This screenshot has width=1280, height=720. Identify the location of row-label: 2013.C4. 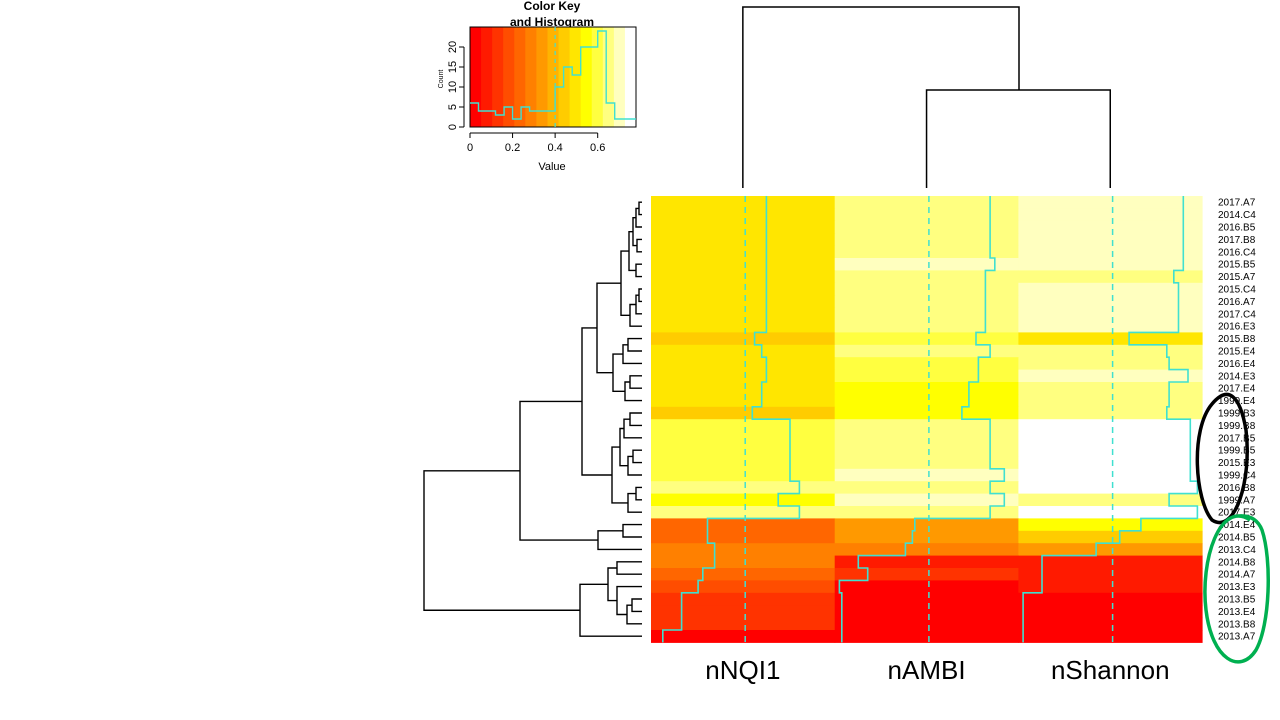
(1237, 550).